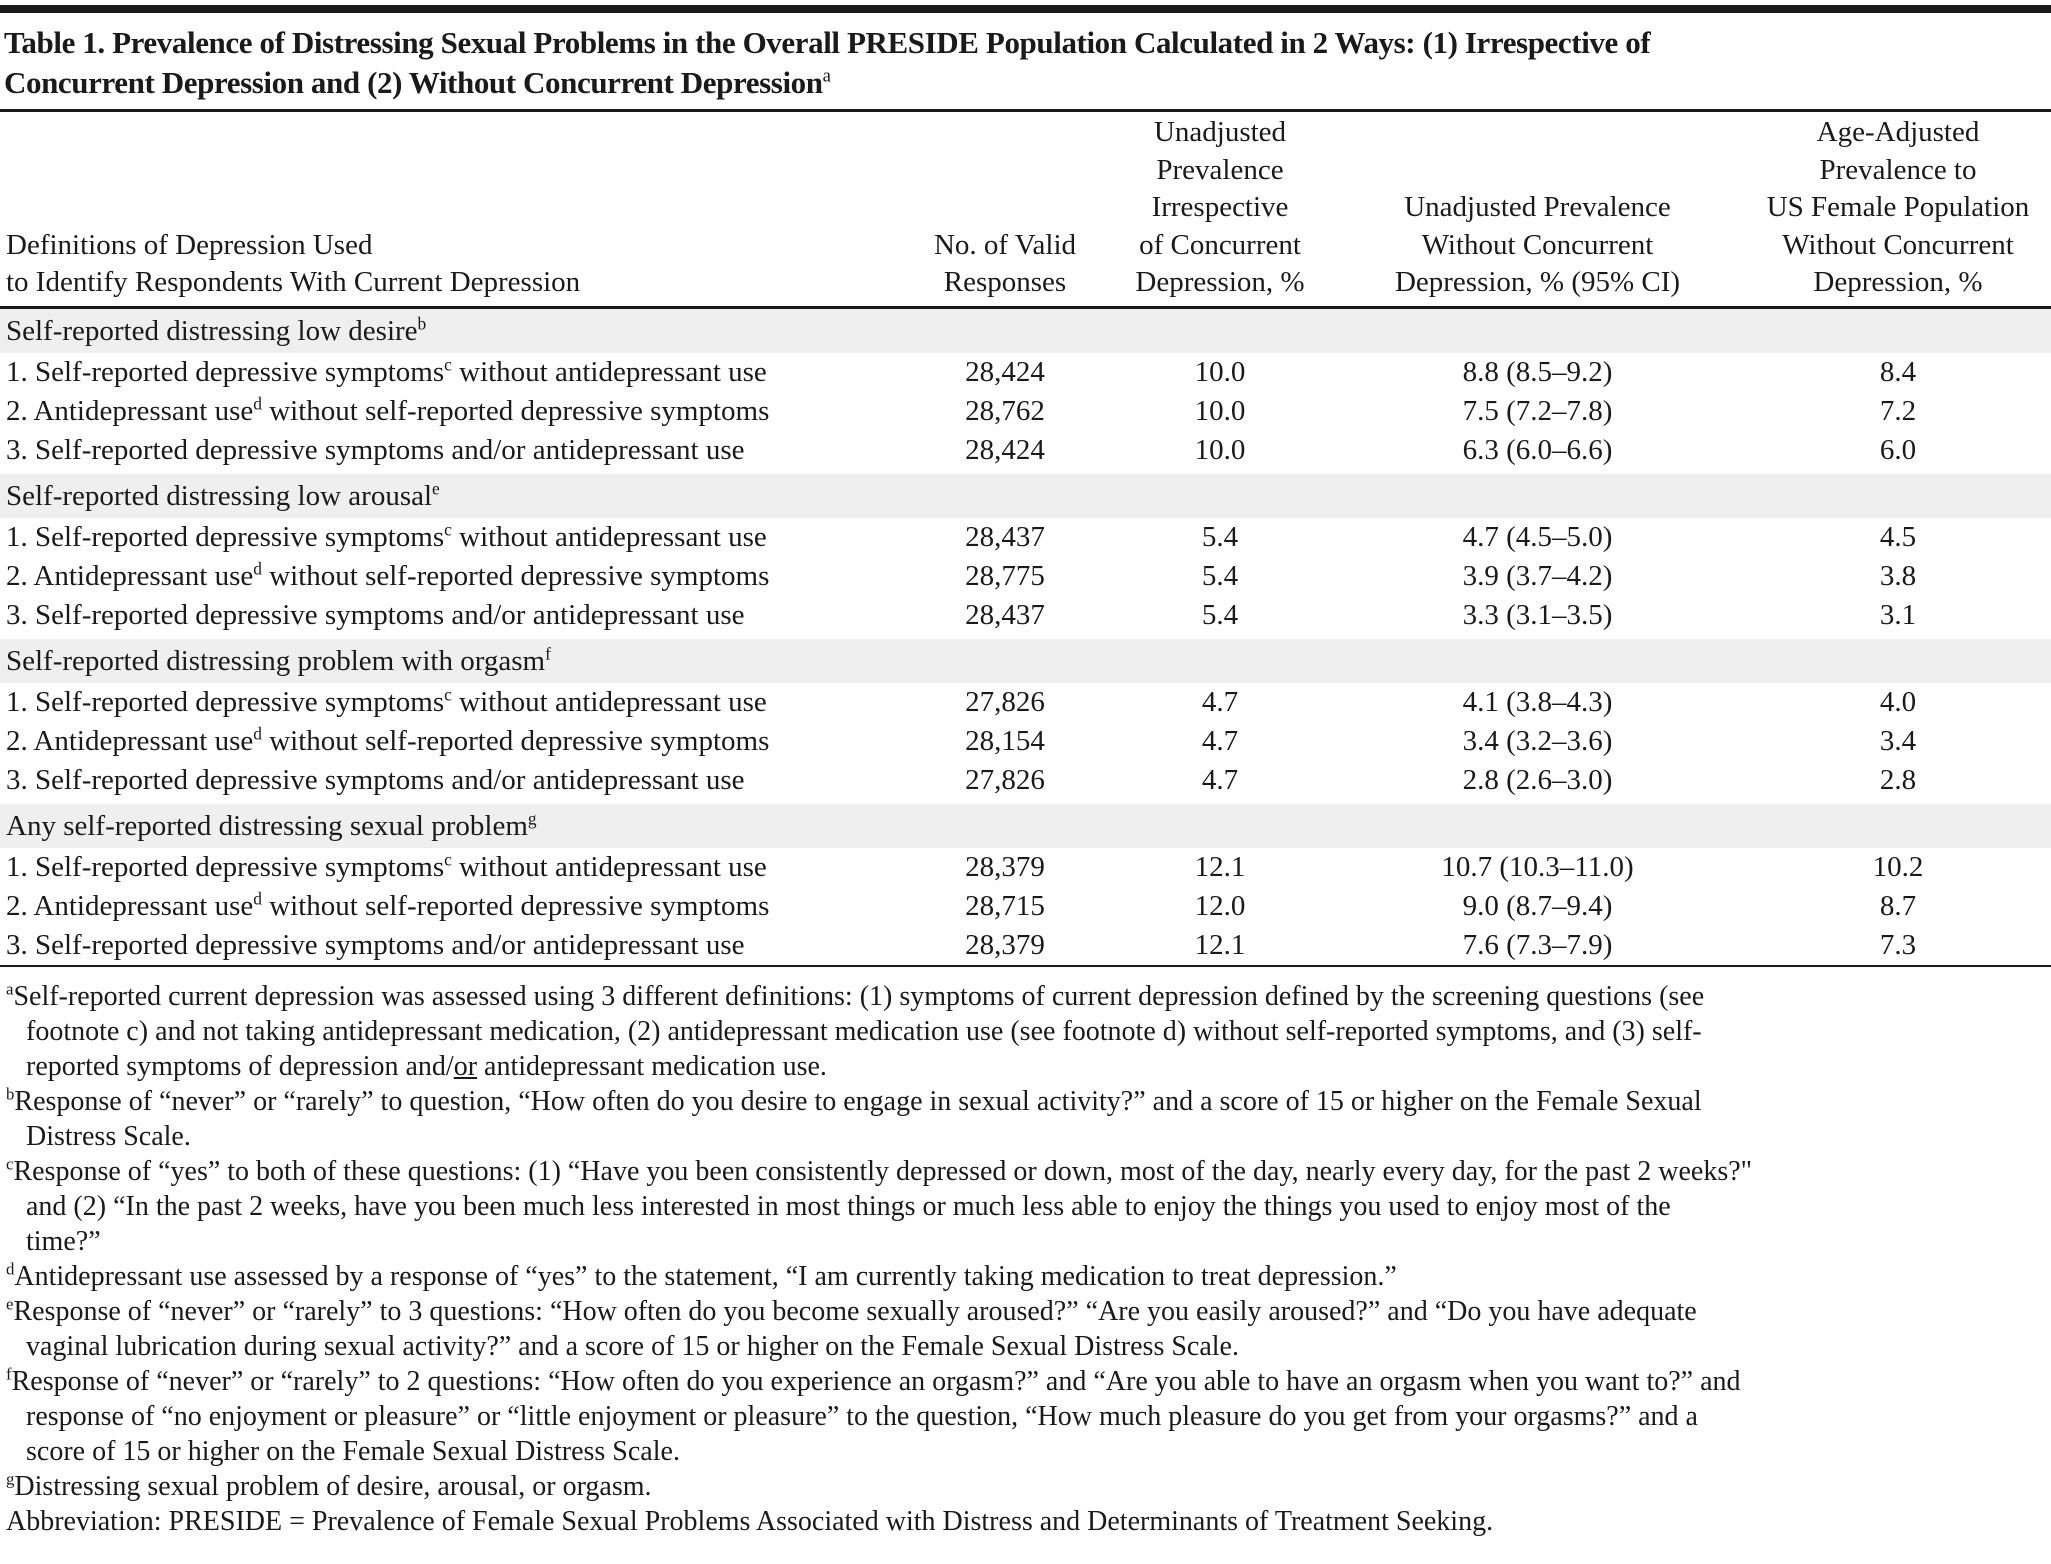 The width and height of the screenshot is (2051, 1564). I want to click on age-adjusted-cell: 3.8, so click(1898, 575).